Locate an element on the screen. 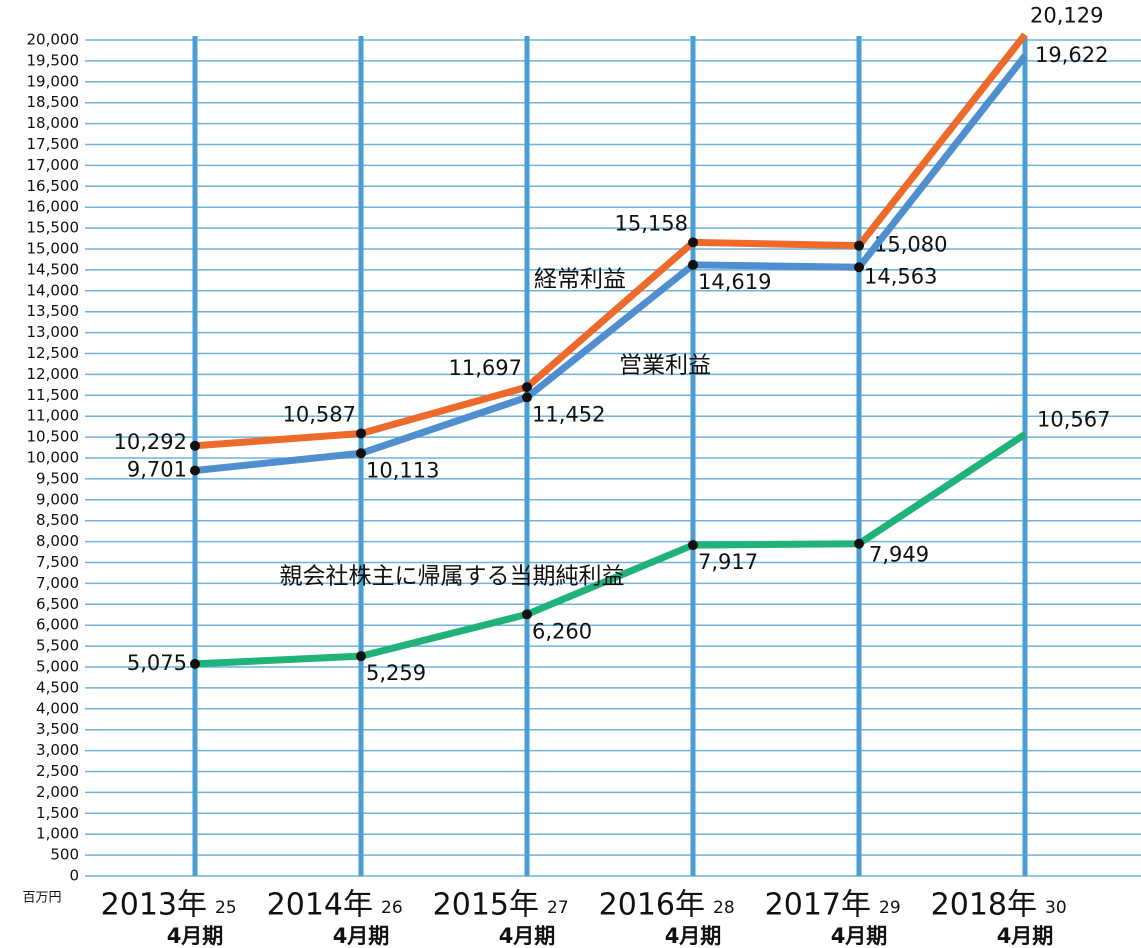  y-tick-label: 5,000 is located at coordinates (57, 667).